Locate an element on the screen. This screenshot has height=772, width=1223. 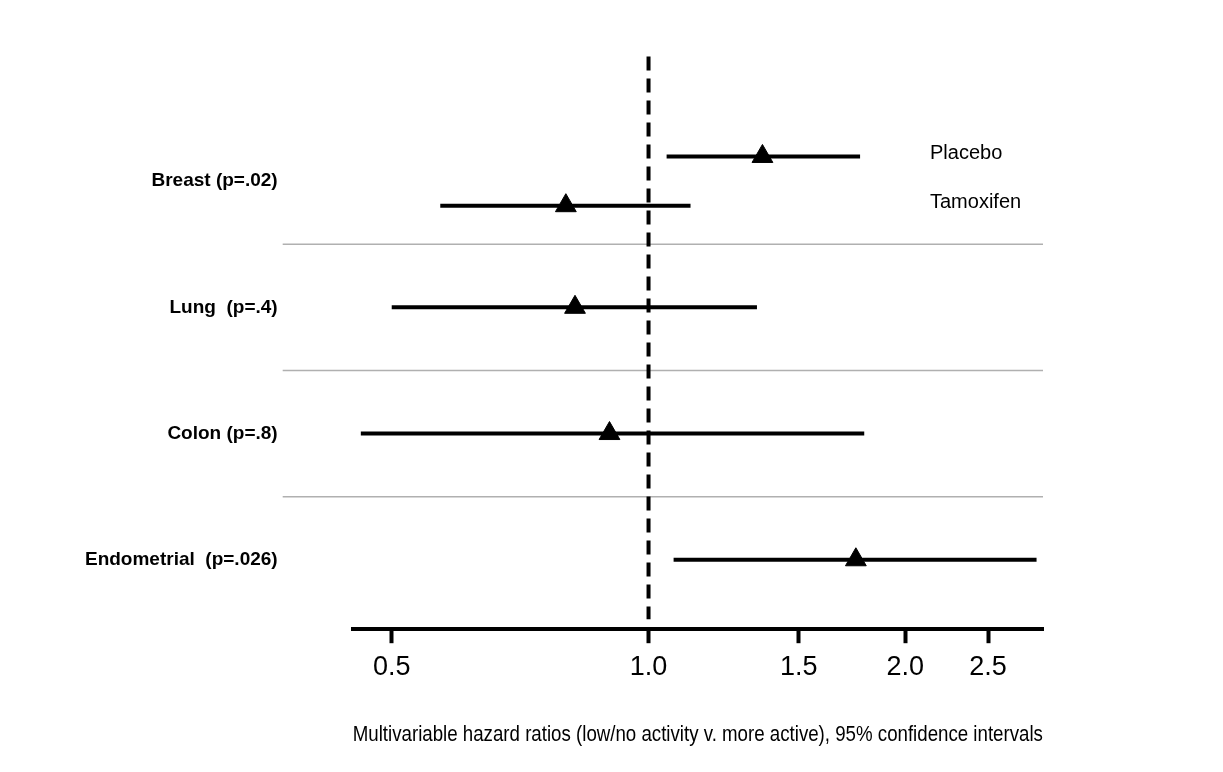
y-tick-label: Lung (p=.4) is located at coordinates (223, 306).